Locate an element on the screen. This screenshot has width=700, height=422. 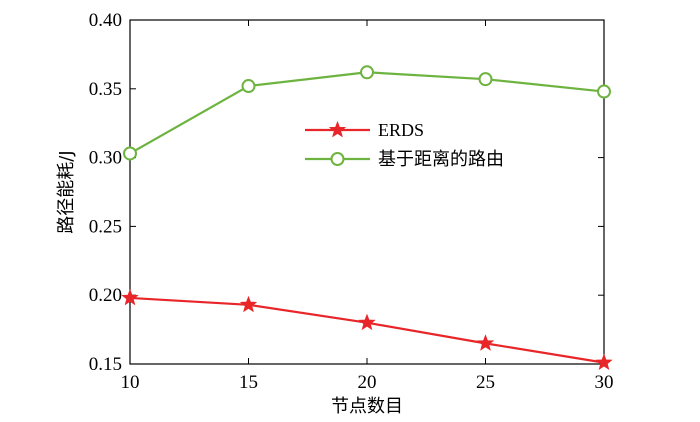
legend-item-distance-routing-label: 基于距离的路由 is located at coordinates (441, 159).